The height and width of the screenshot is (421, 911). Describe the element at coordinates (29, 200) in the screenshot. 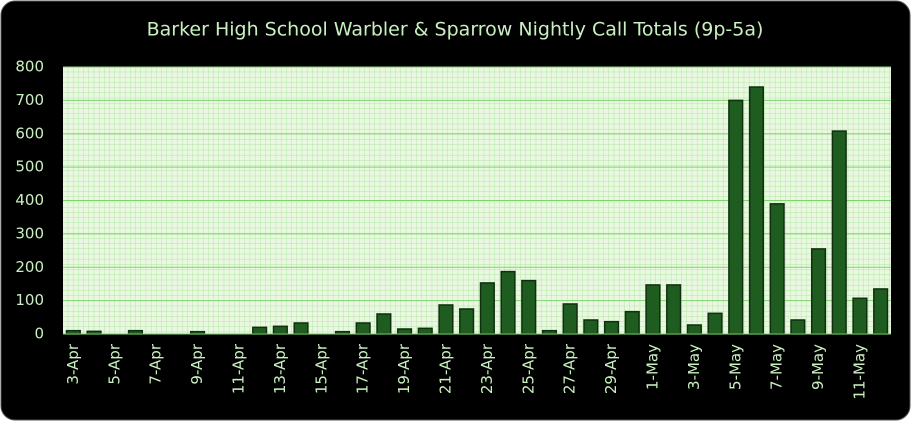

I see `y-tick-label: 400` at that location.